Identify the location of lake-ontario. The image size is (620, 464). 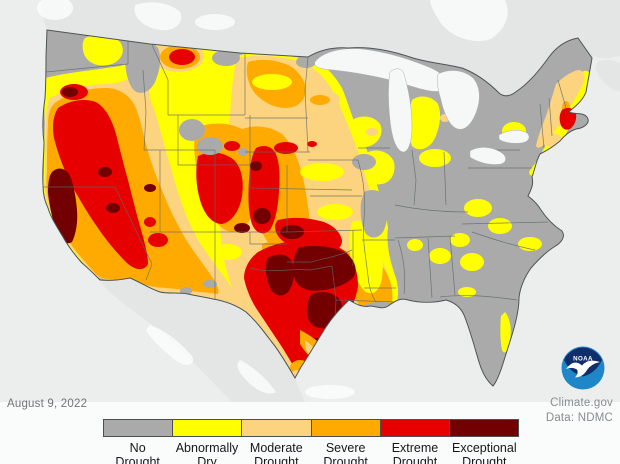
(514, 137).